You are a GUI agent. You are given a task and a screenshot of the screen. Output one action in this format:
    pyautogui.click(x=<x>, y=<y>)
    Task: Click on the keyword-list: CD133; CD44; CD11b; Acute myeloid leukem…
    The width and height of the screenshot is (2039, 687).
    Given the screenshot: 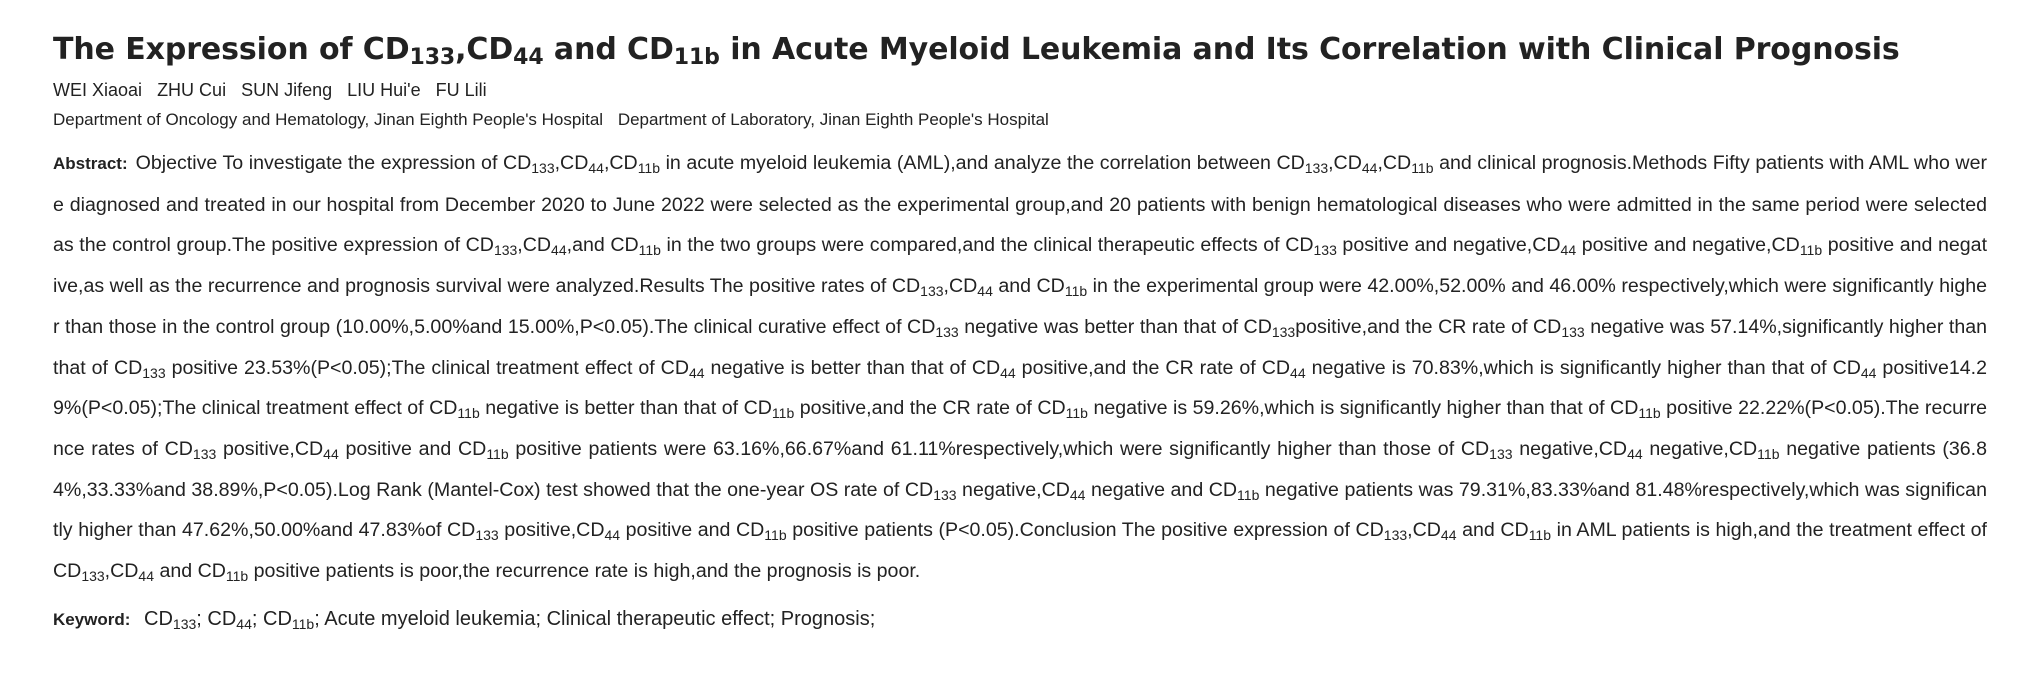 What is the action you would take?
    pyautogui.click(x=510, y=619)
    